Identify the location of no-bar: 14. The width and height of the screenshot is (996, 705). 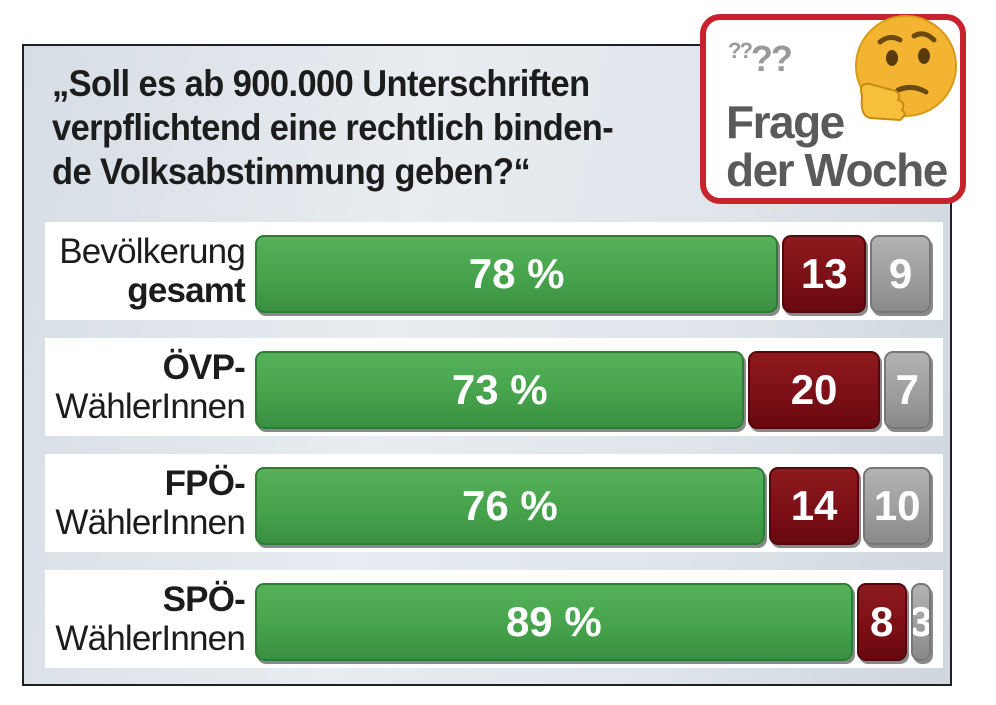
(814, 506).